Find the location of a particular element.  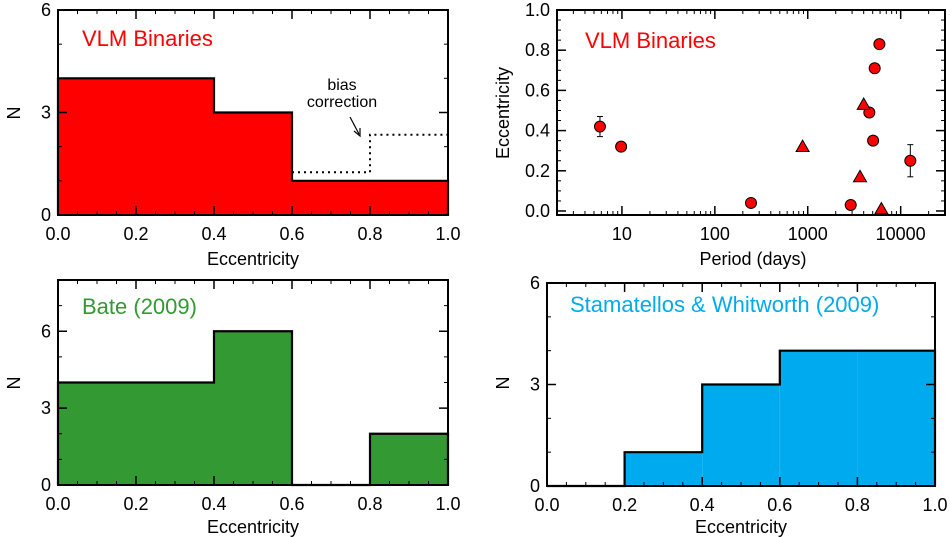

chart-title: Bate (2009) is located at coordinates (139, 306).